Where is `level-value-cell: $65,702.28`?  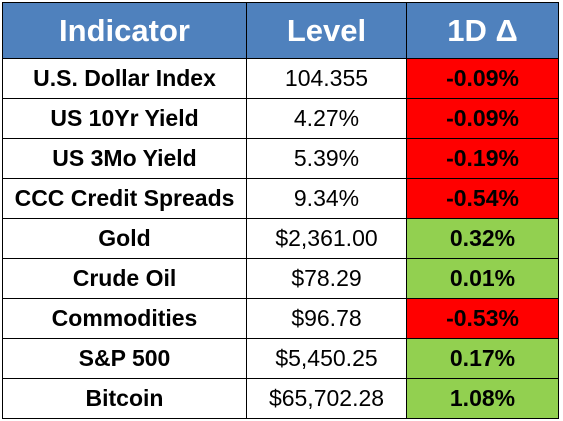
level-value-cell: $65,702.28 is located at coordinates (326, 398).